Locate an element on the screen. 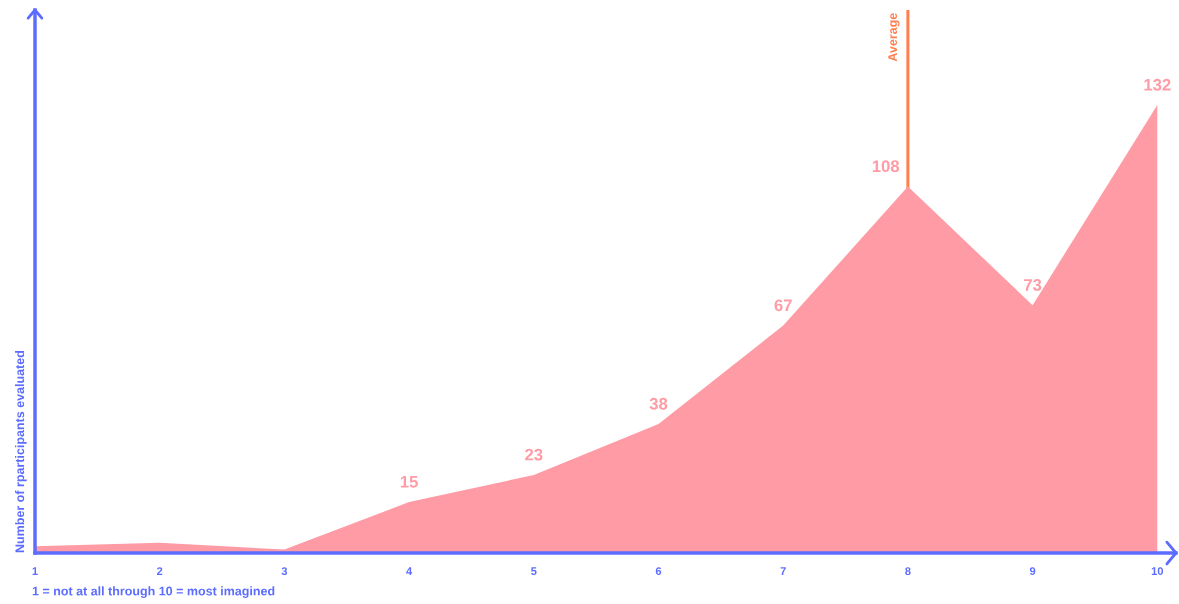  y-axis-title: Number of rparticipants evaluated is located at coordinates (21, 452).